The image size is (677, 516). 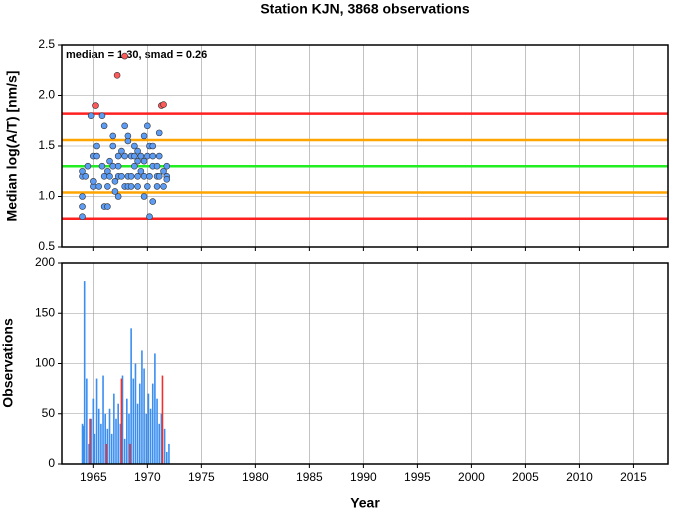 What do you see at coordinates (417, 477) in the screenshot?
I see `x-tick-label: 1995` at bounding box center [417, 477].